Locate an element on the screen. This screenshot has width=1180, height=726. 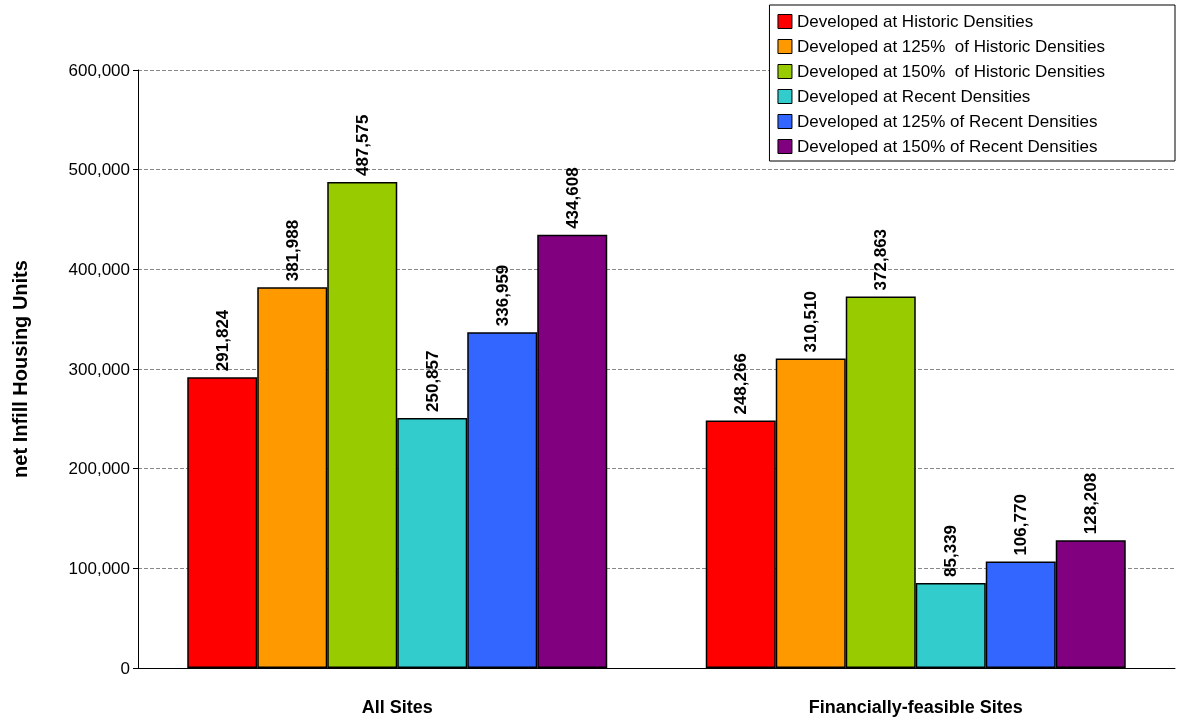
legend-label: Developed at 125% of Historic Densities is located at coordinates (950, 46).